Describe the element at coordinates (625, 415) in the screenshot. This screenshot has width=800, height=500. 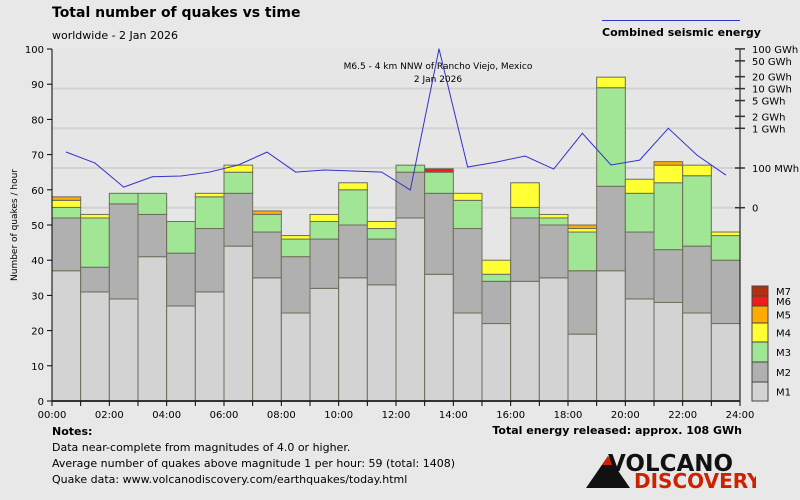
I see `x-tick-label: 20:00` at that location.